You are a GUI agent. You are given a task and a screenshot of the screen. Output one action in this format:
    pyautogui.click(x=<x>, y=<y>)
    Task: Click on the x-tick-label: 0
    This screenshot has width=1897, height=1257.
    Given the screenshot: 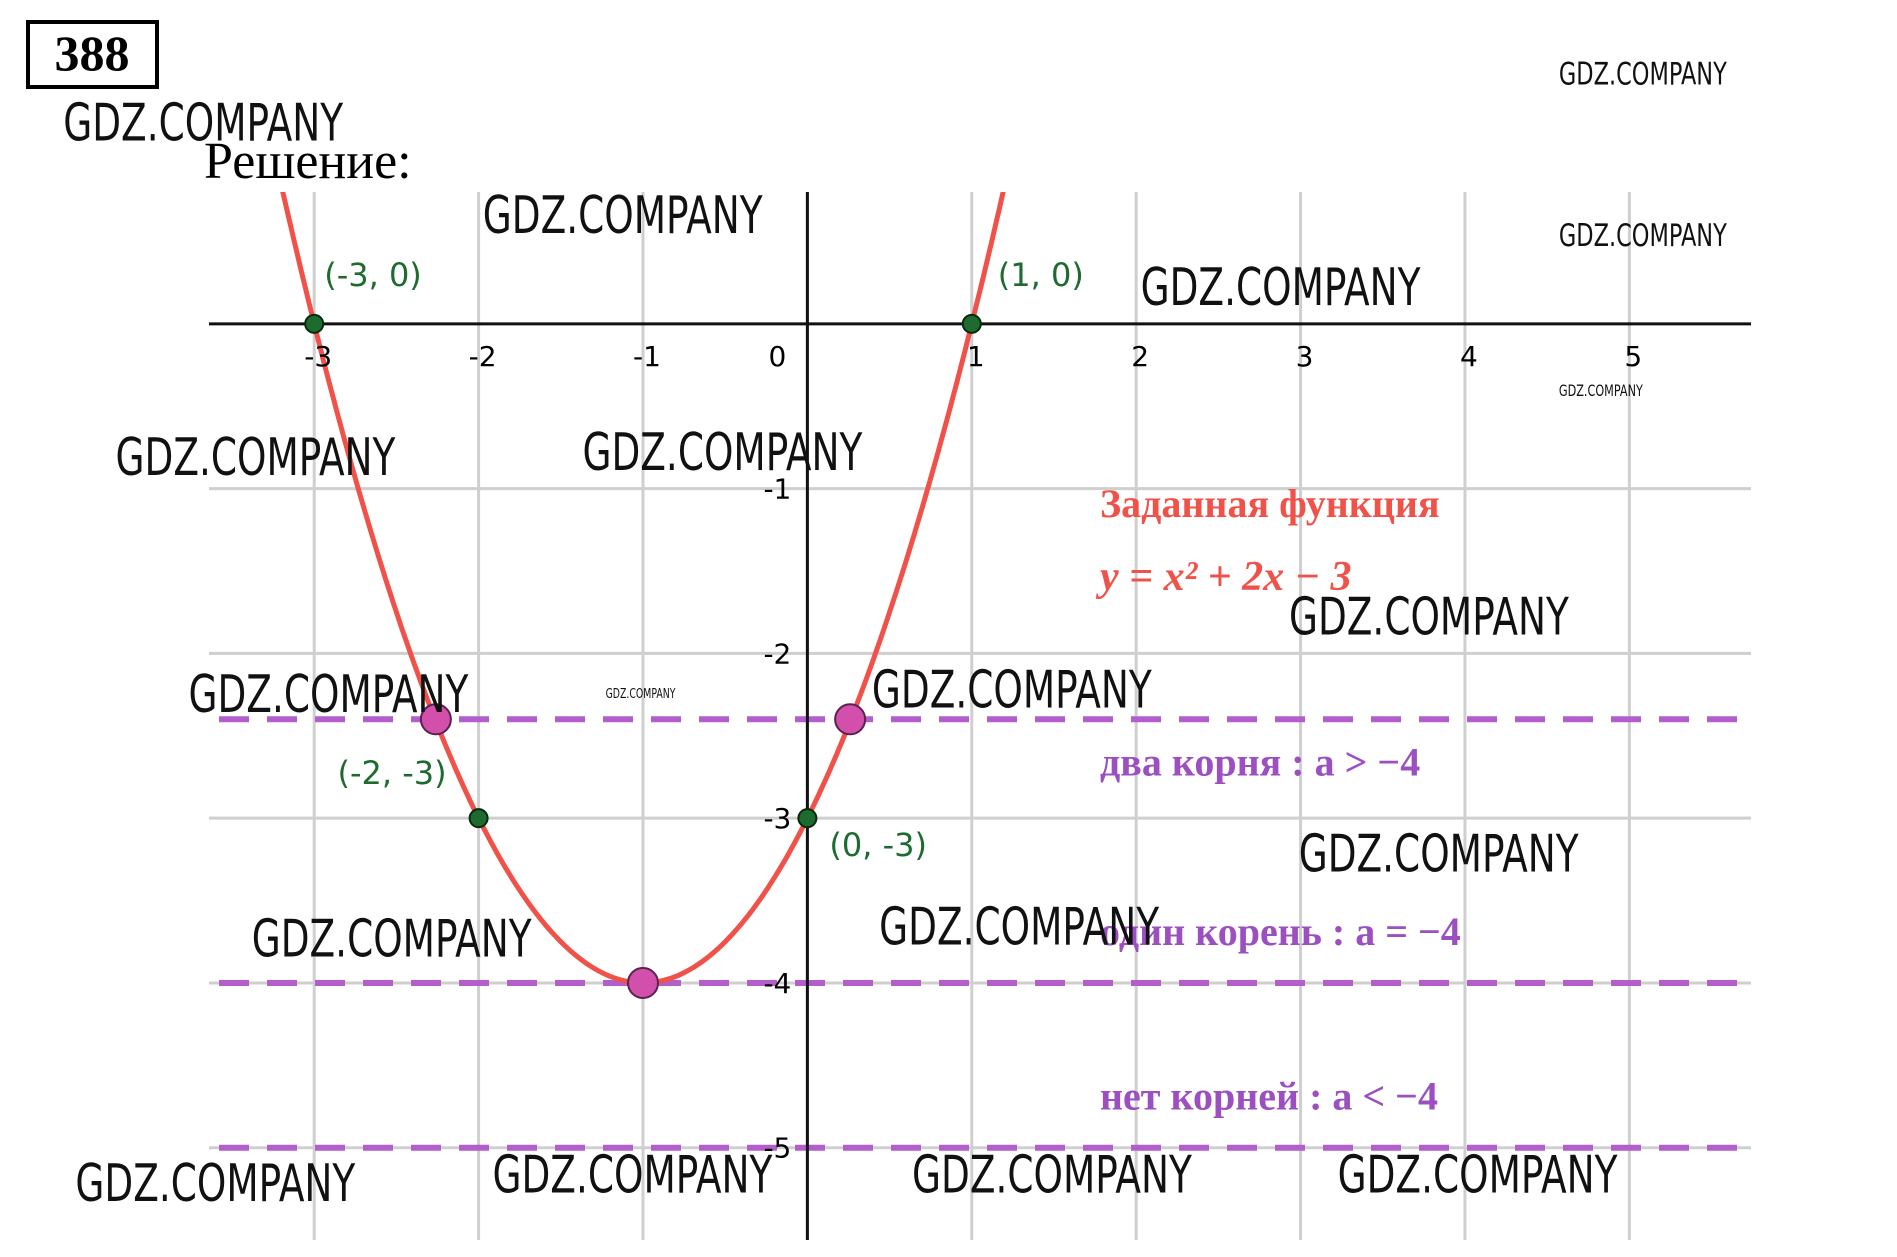 What is the action you would take?
    pyautogui.click(x=777, y=356)
    